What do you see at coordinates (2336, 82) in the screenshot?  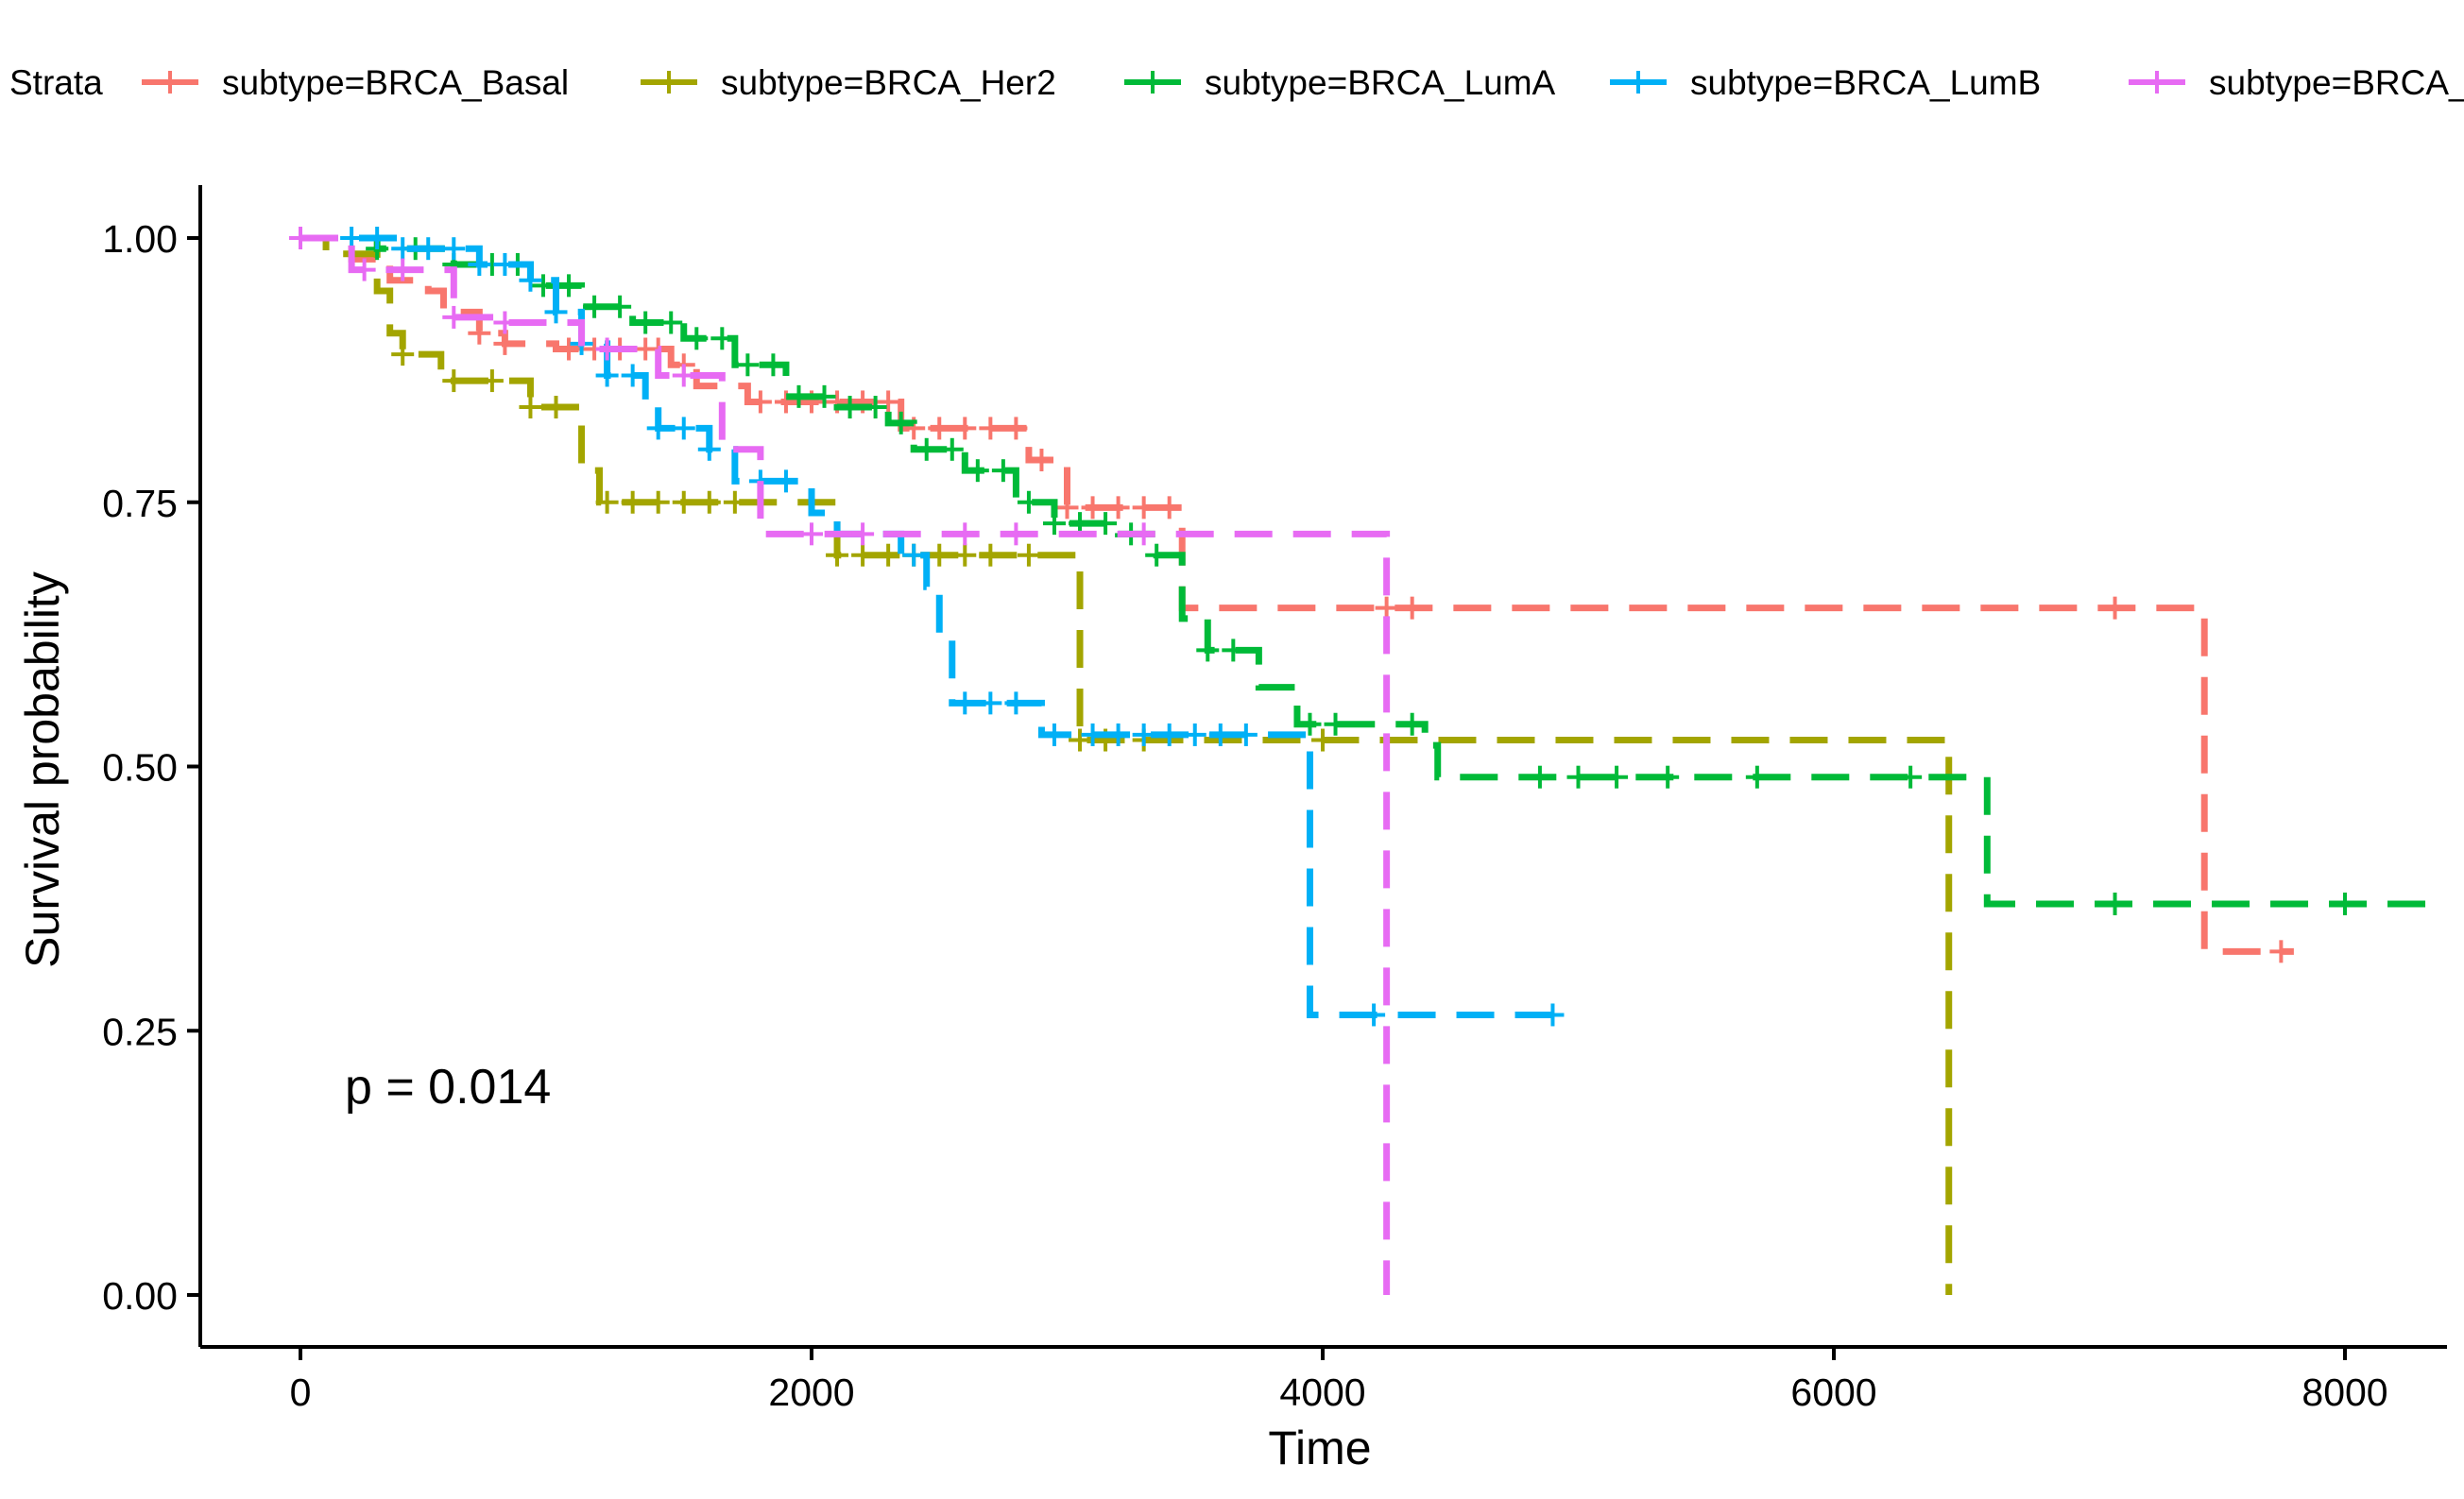 I see `legend-label: subtype=BRCA_Normal` at bounding box center [2336, 82].